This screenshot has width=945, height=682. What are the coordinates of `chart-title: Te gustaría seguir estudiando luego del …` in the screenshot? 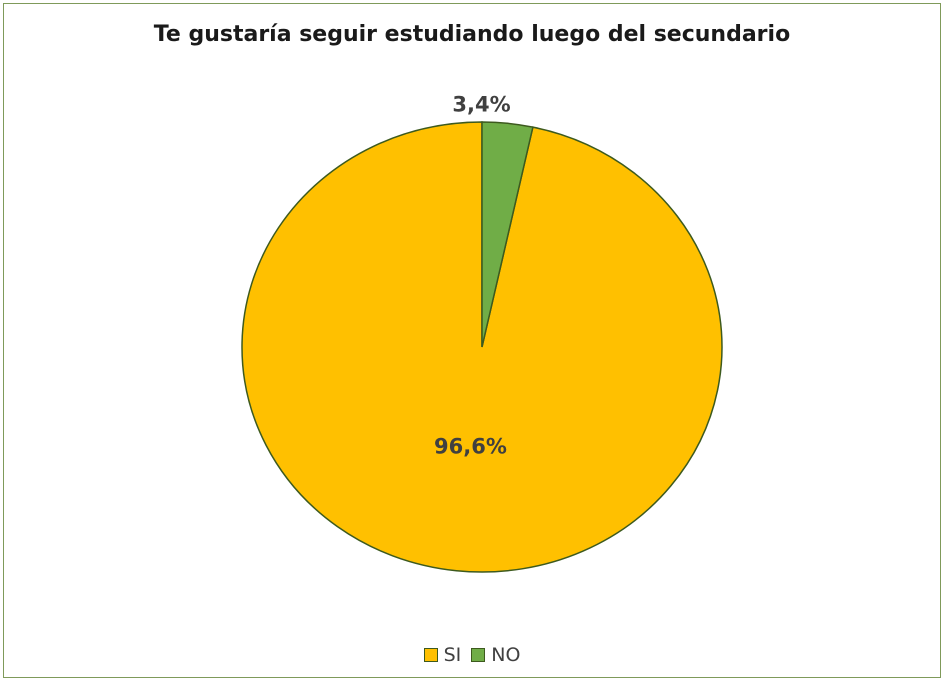 It's located at (472, 34).